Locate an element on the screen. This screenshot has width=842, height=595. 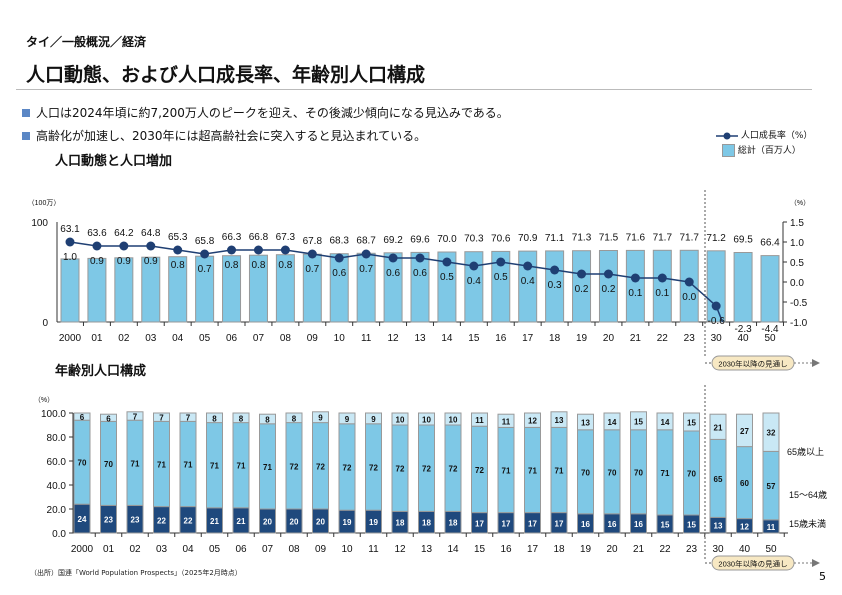
population-label: 63.1 is located at coordinates (70, 229).